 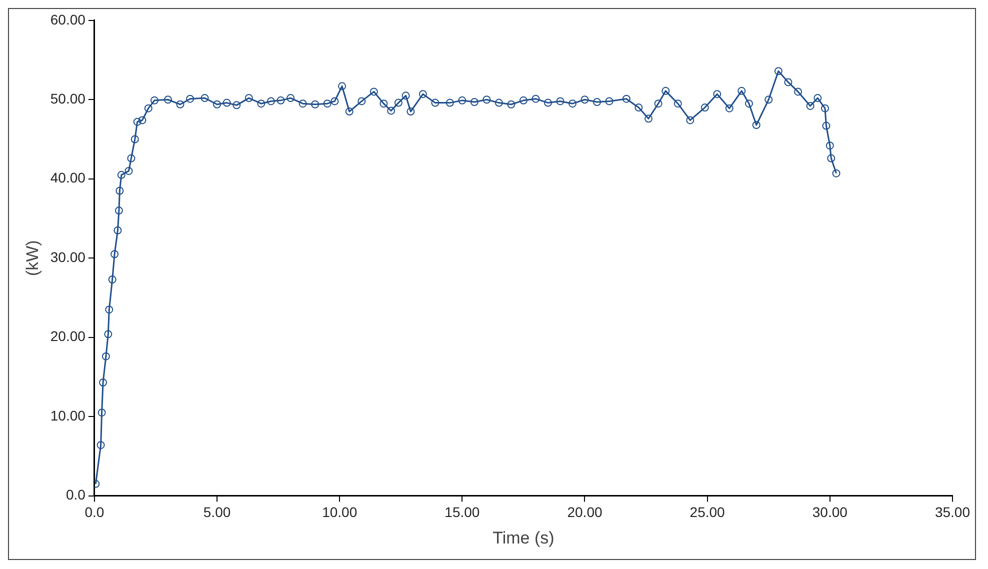 I want to click on x-tick-label: 35.00, so click(x=952, y=512).